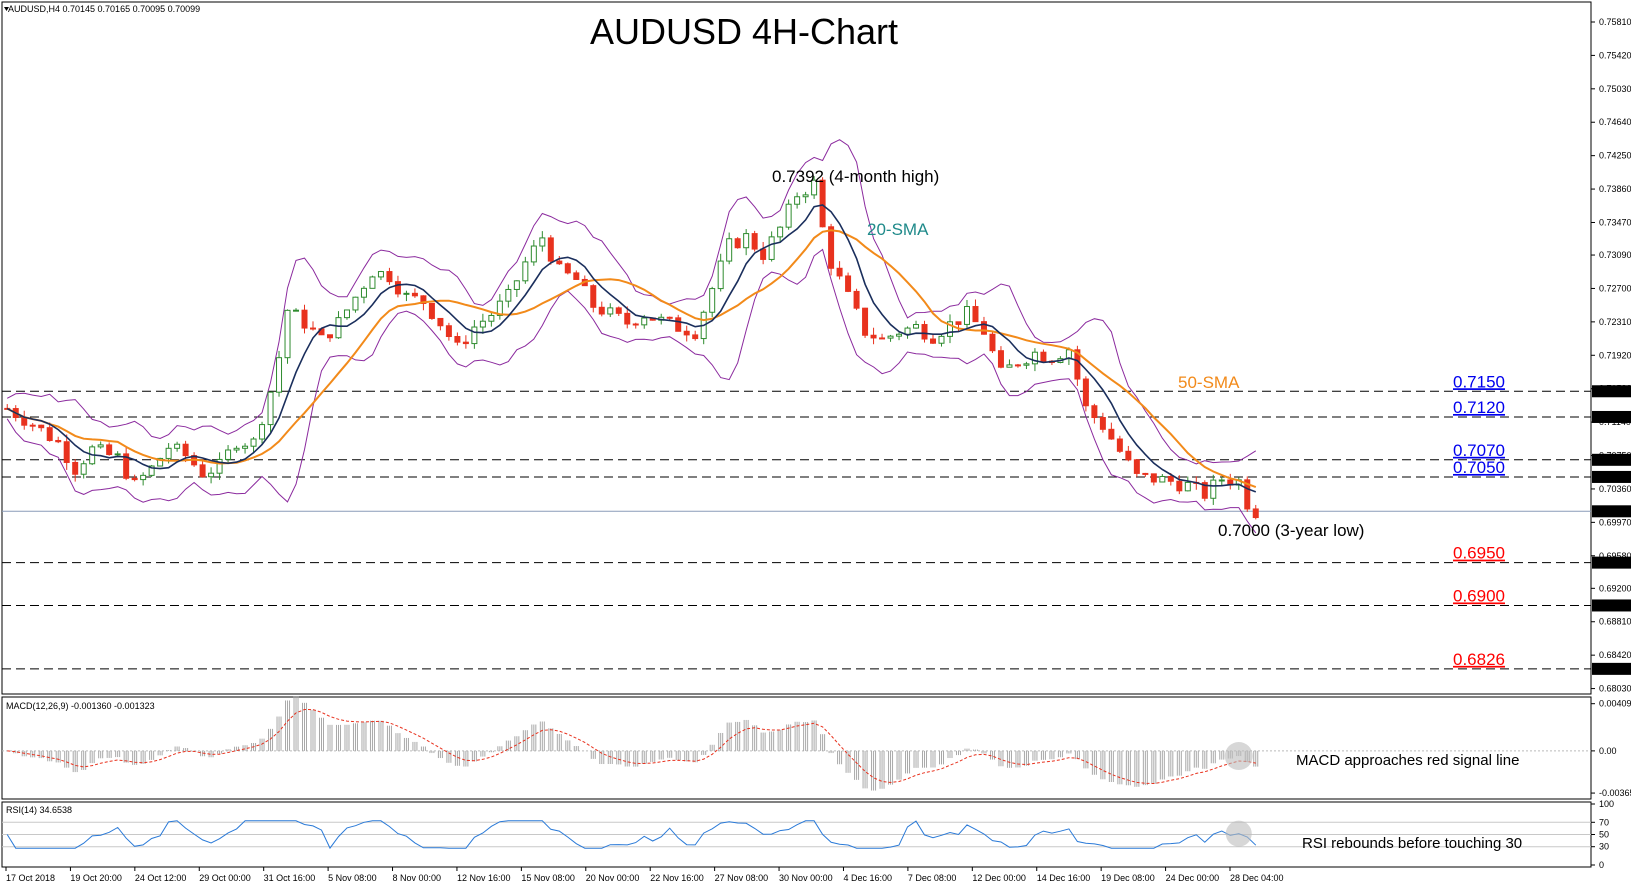 The width and height of the screenshot is (1631, 885). What do you see at coordinates (1479, 407) in the screenshot?
I see `level-label: 0.7120` at bounding box center [1479, 407].